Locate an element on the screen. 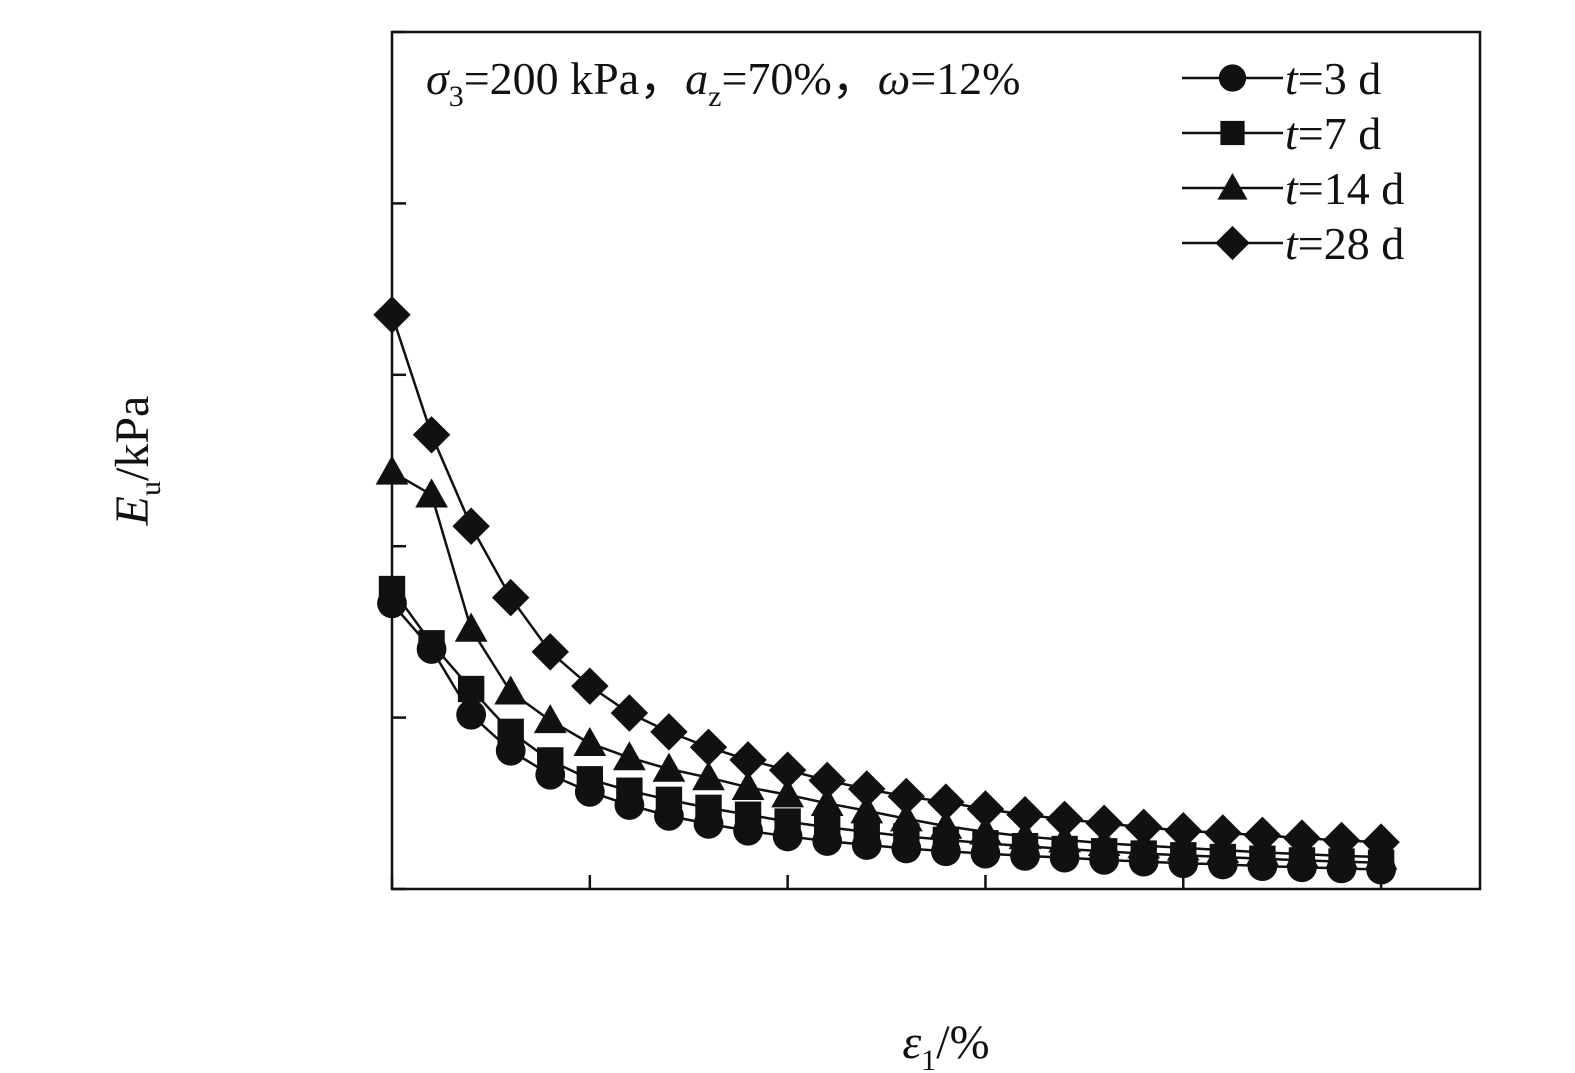 The width and height of the screenshot is (1575, 1073). condition-annotation-run: ω is located at coordinates (894, 78).